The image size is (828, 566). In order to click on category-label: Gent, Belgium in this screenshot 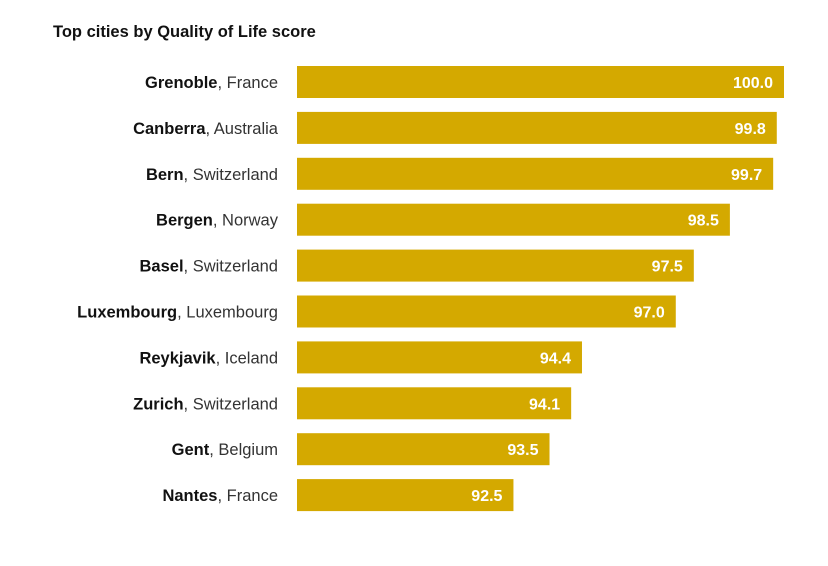, I will do `click(225, 450)`.